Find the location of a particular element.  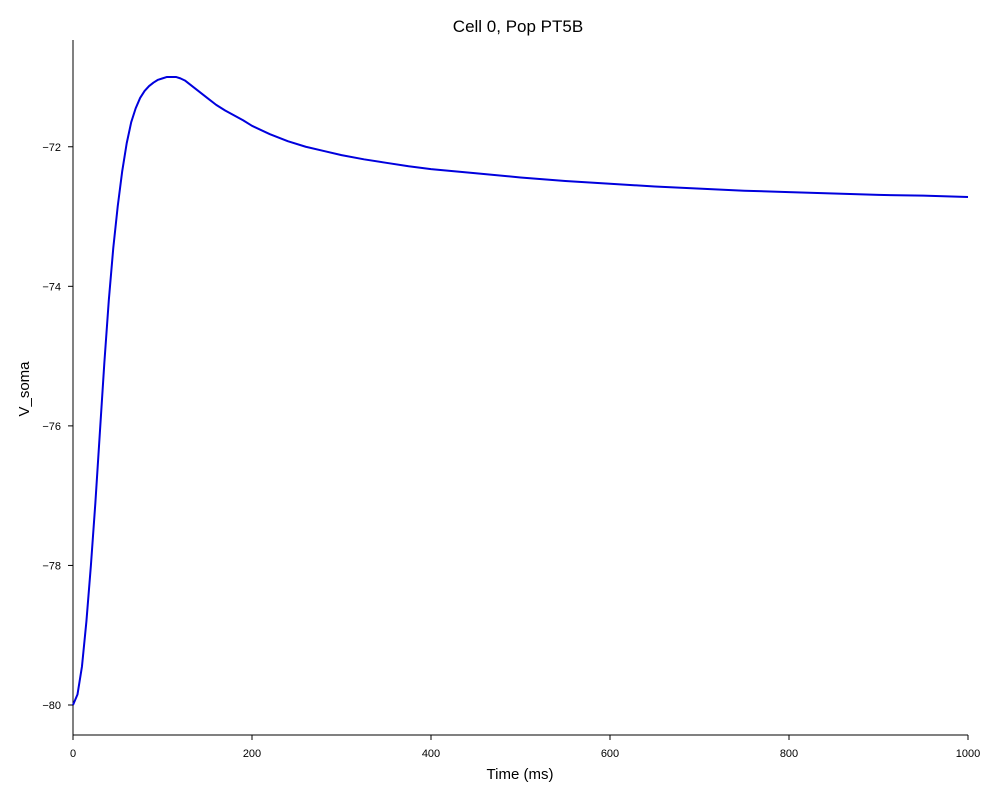

x-axis-ticks: 0 200 400 600 800 1000 is located at coordinates (525, 747).